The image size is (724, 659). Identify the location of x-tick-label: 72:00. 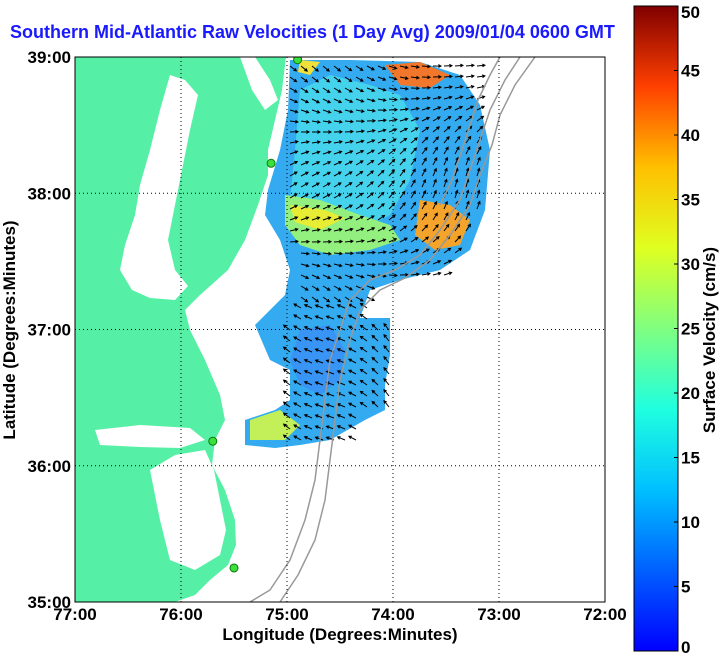
(604, 614).